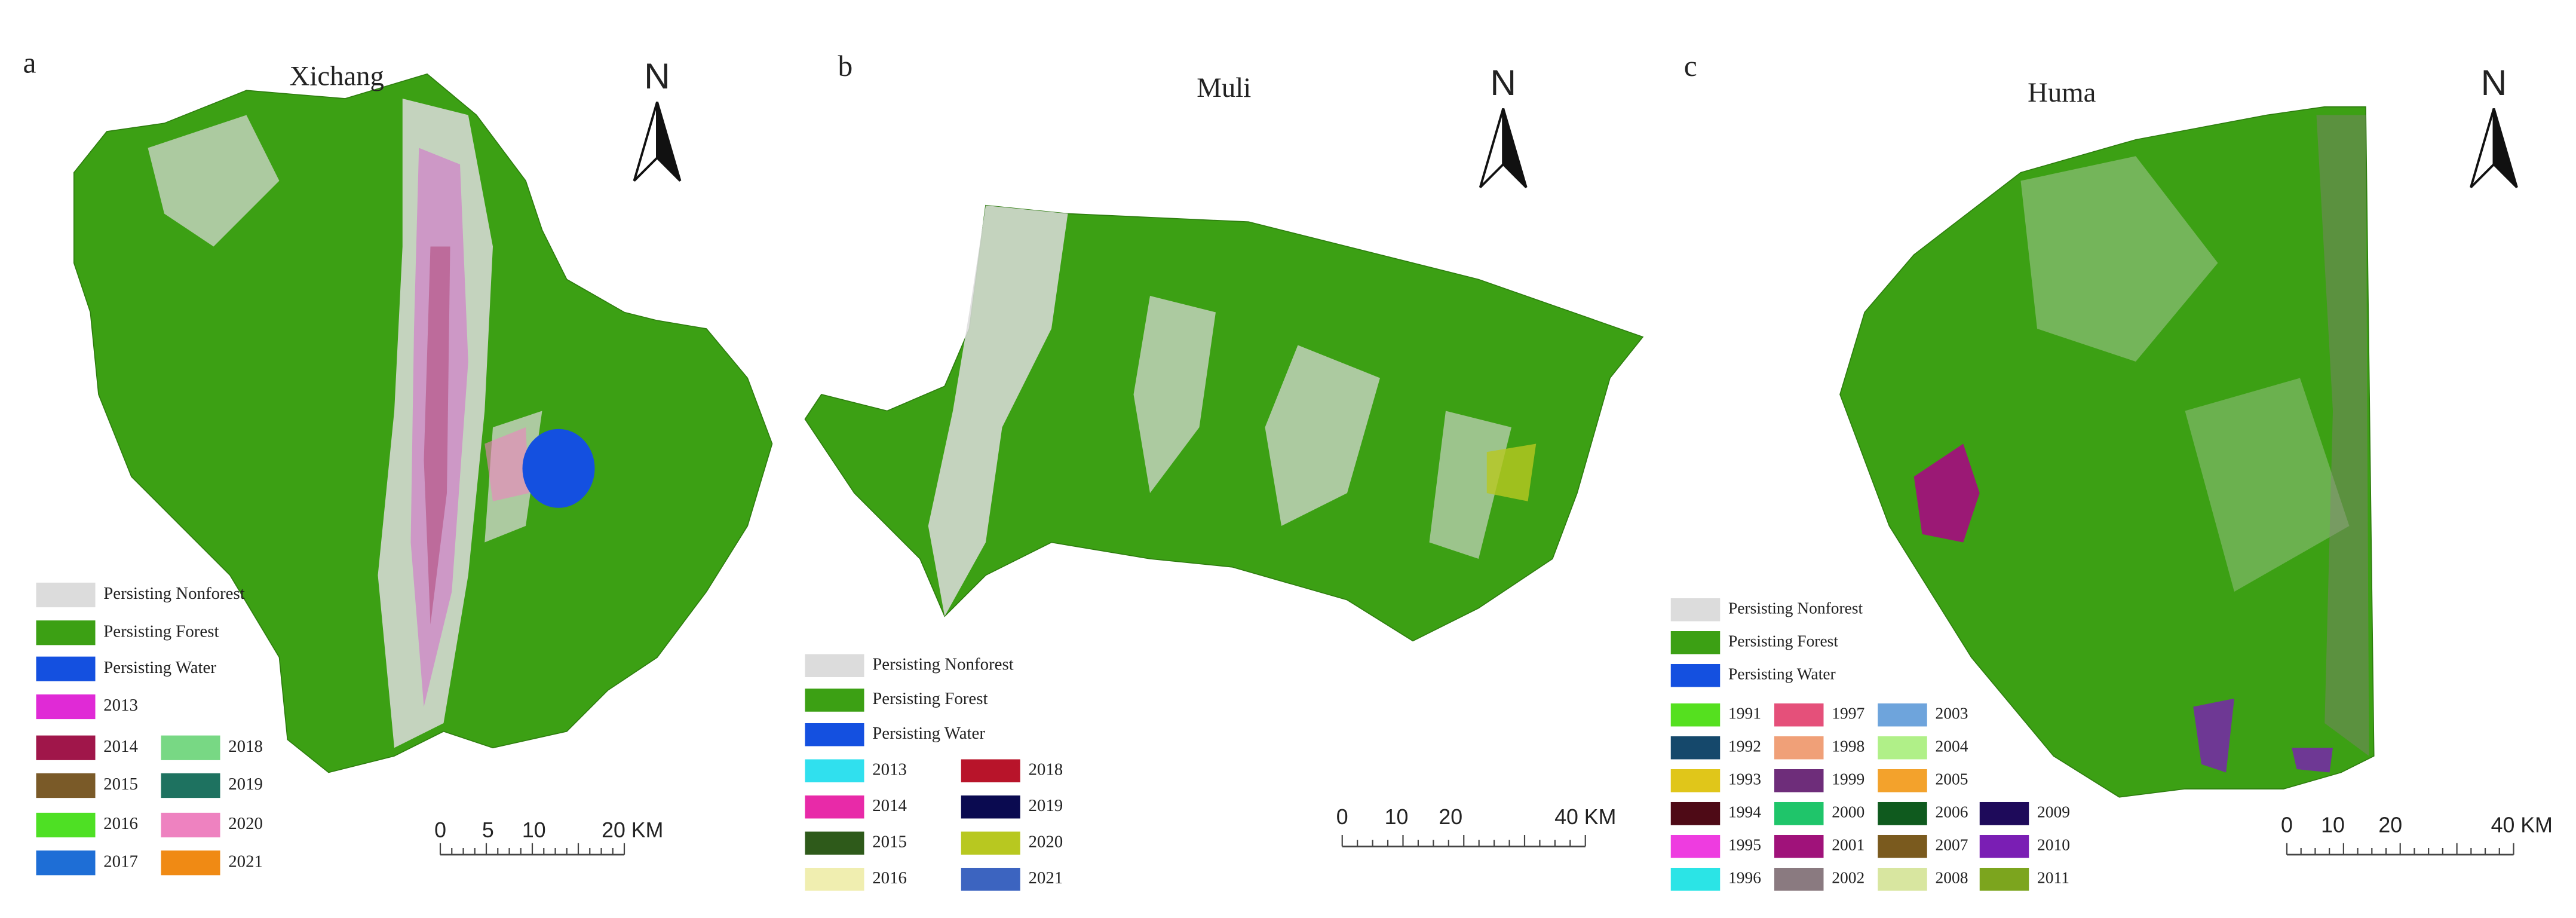  What do you see at coordinates (2062, 93) in the screenshot?
I see `map-title: Huma` at bounding box center [2062, 93].